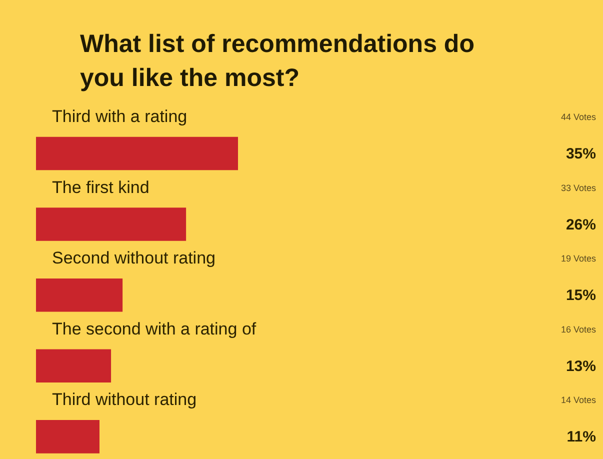 Image resolution: width=603 pixels, height=459 pixels. Describe the element at coordinates (581, 295) in the screenshot. I see `data-label: 15%` at that location.